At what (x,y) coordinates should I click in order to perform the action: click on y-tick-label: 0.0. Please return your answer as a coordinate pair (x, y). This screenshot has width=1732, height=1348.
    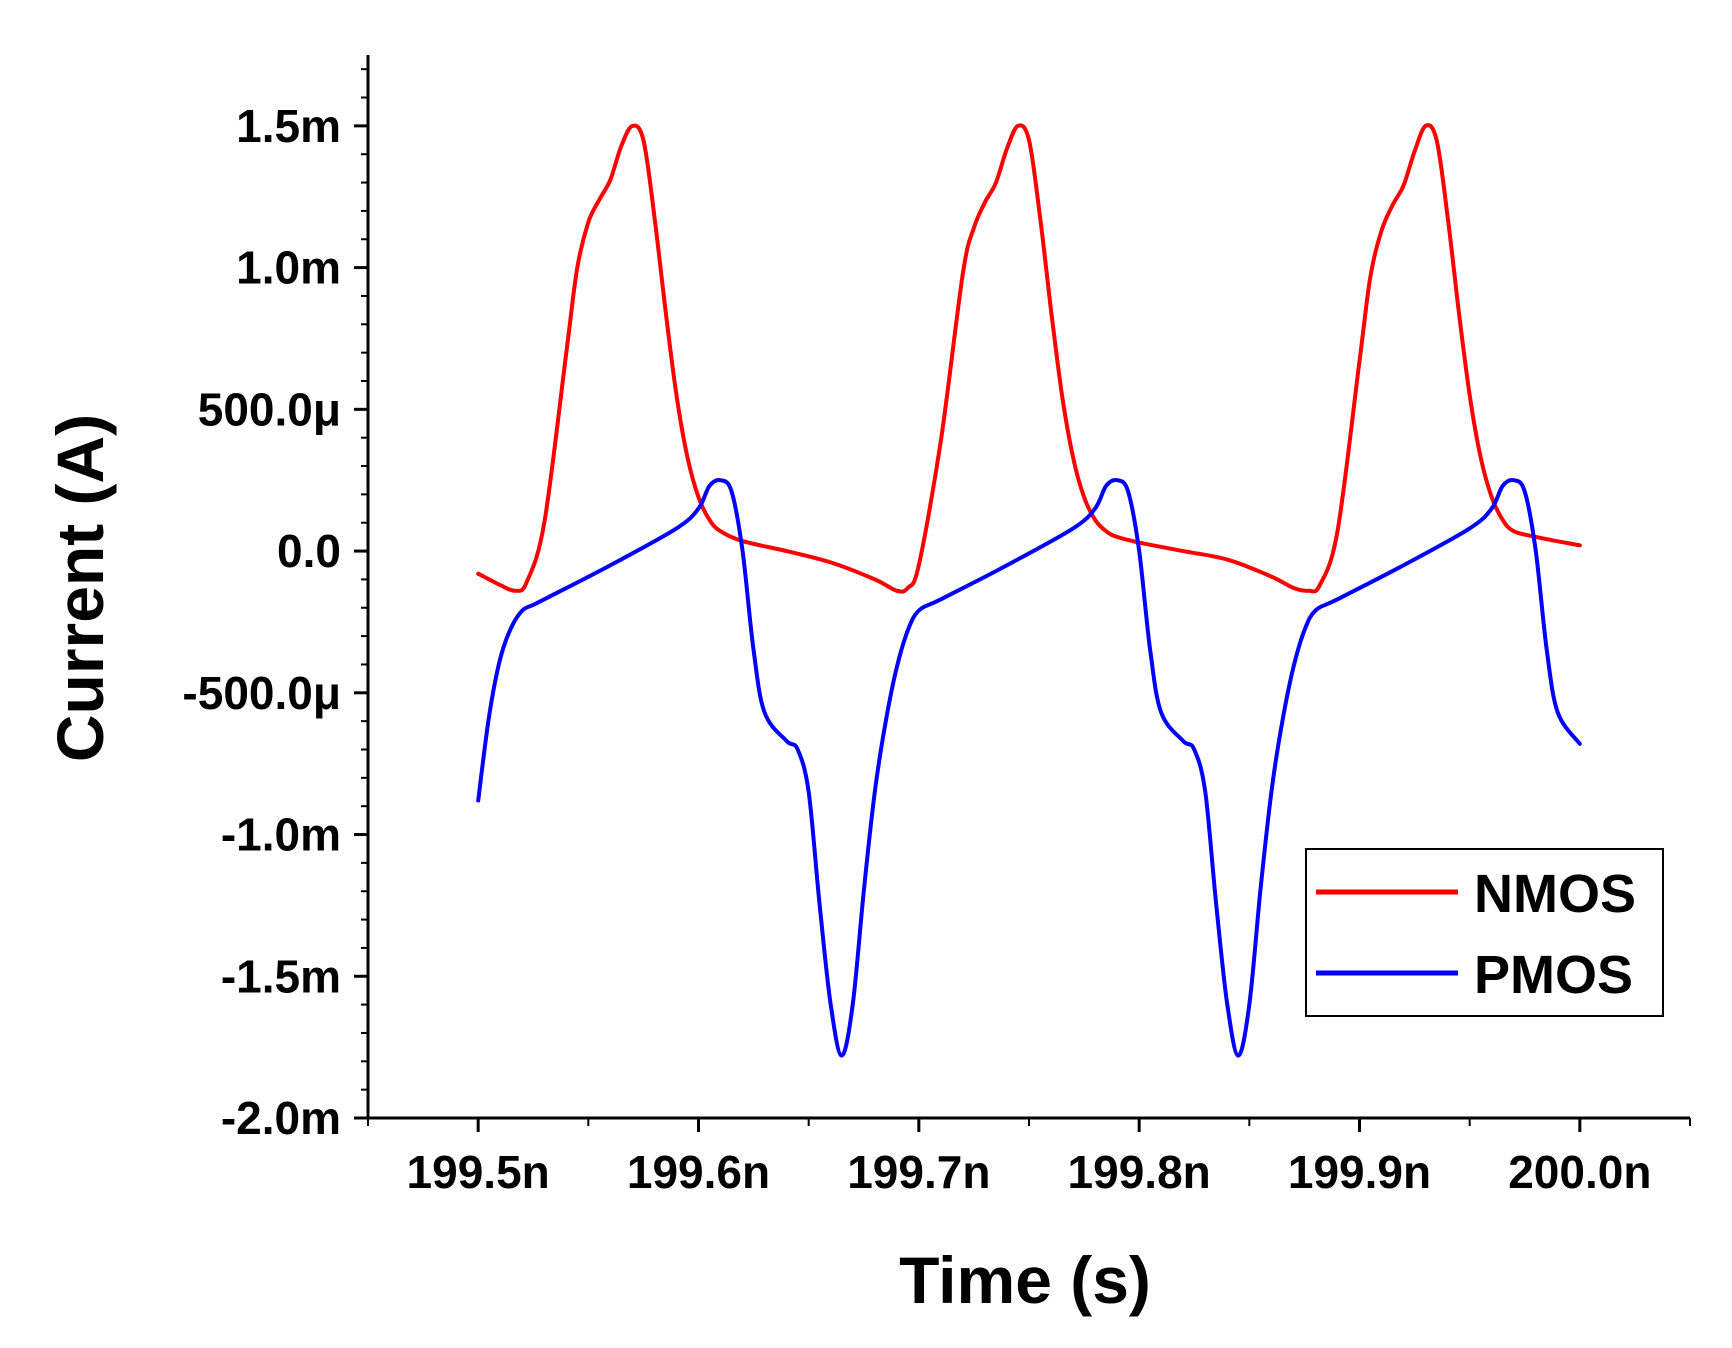
    Looking at the image, I should click on (309, 551).